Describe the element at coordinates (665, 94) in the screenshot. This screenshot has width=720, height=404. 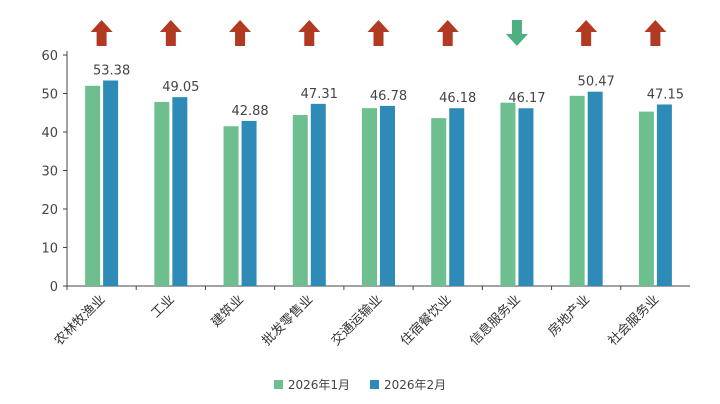
I see `data-label: 47.15` at that location.